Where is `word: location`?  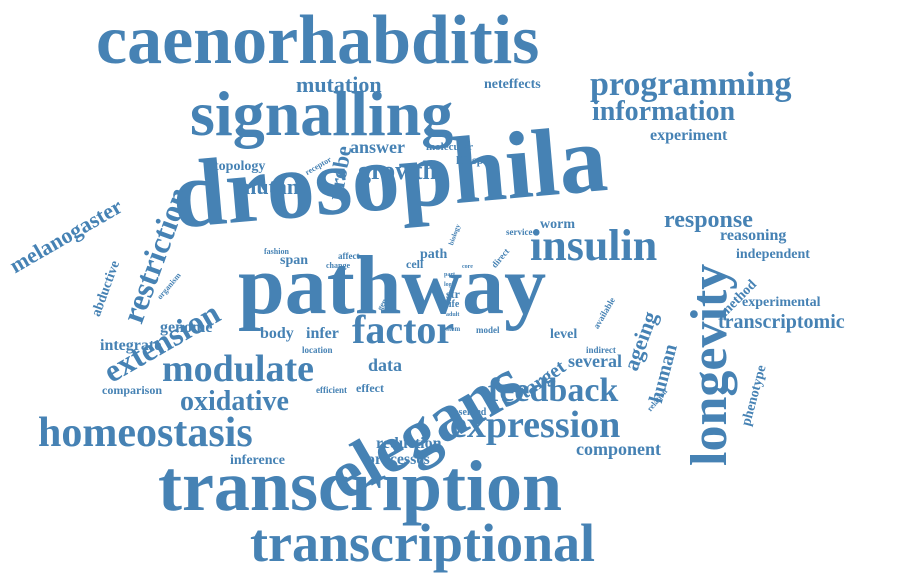 word: location is located at coordinates (317, 350).